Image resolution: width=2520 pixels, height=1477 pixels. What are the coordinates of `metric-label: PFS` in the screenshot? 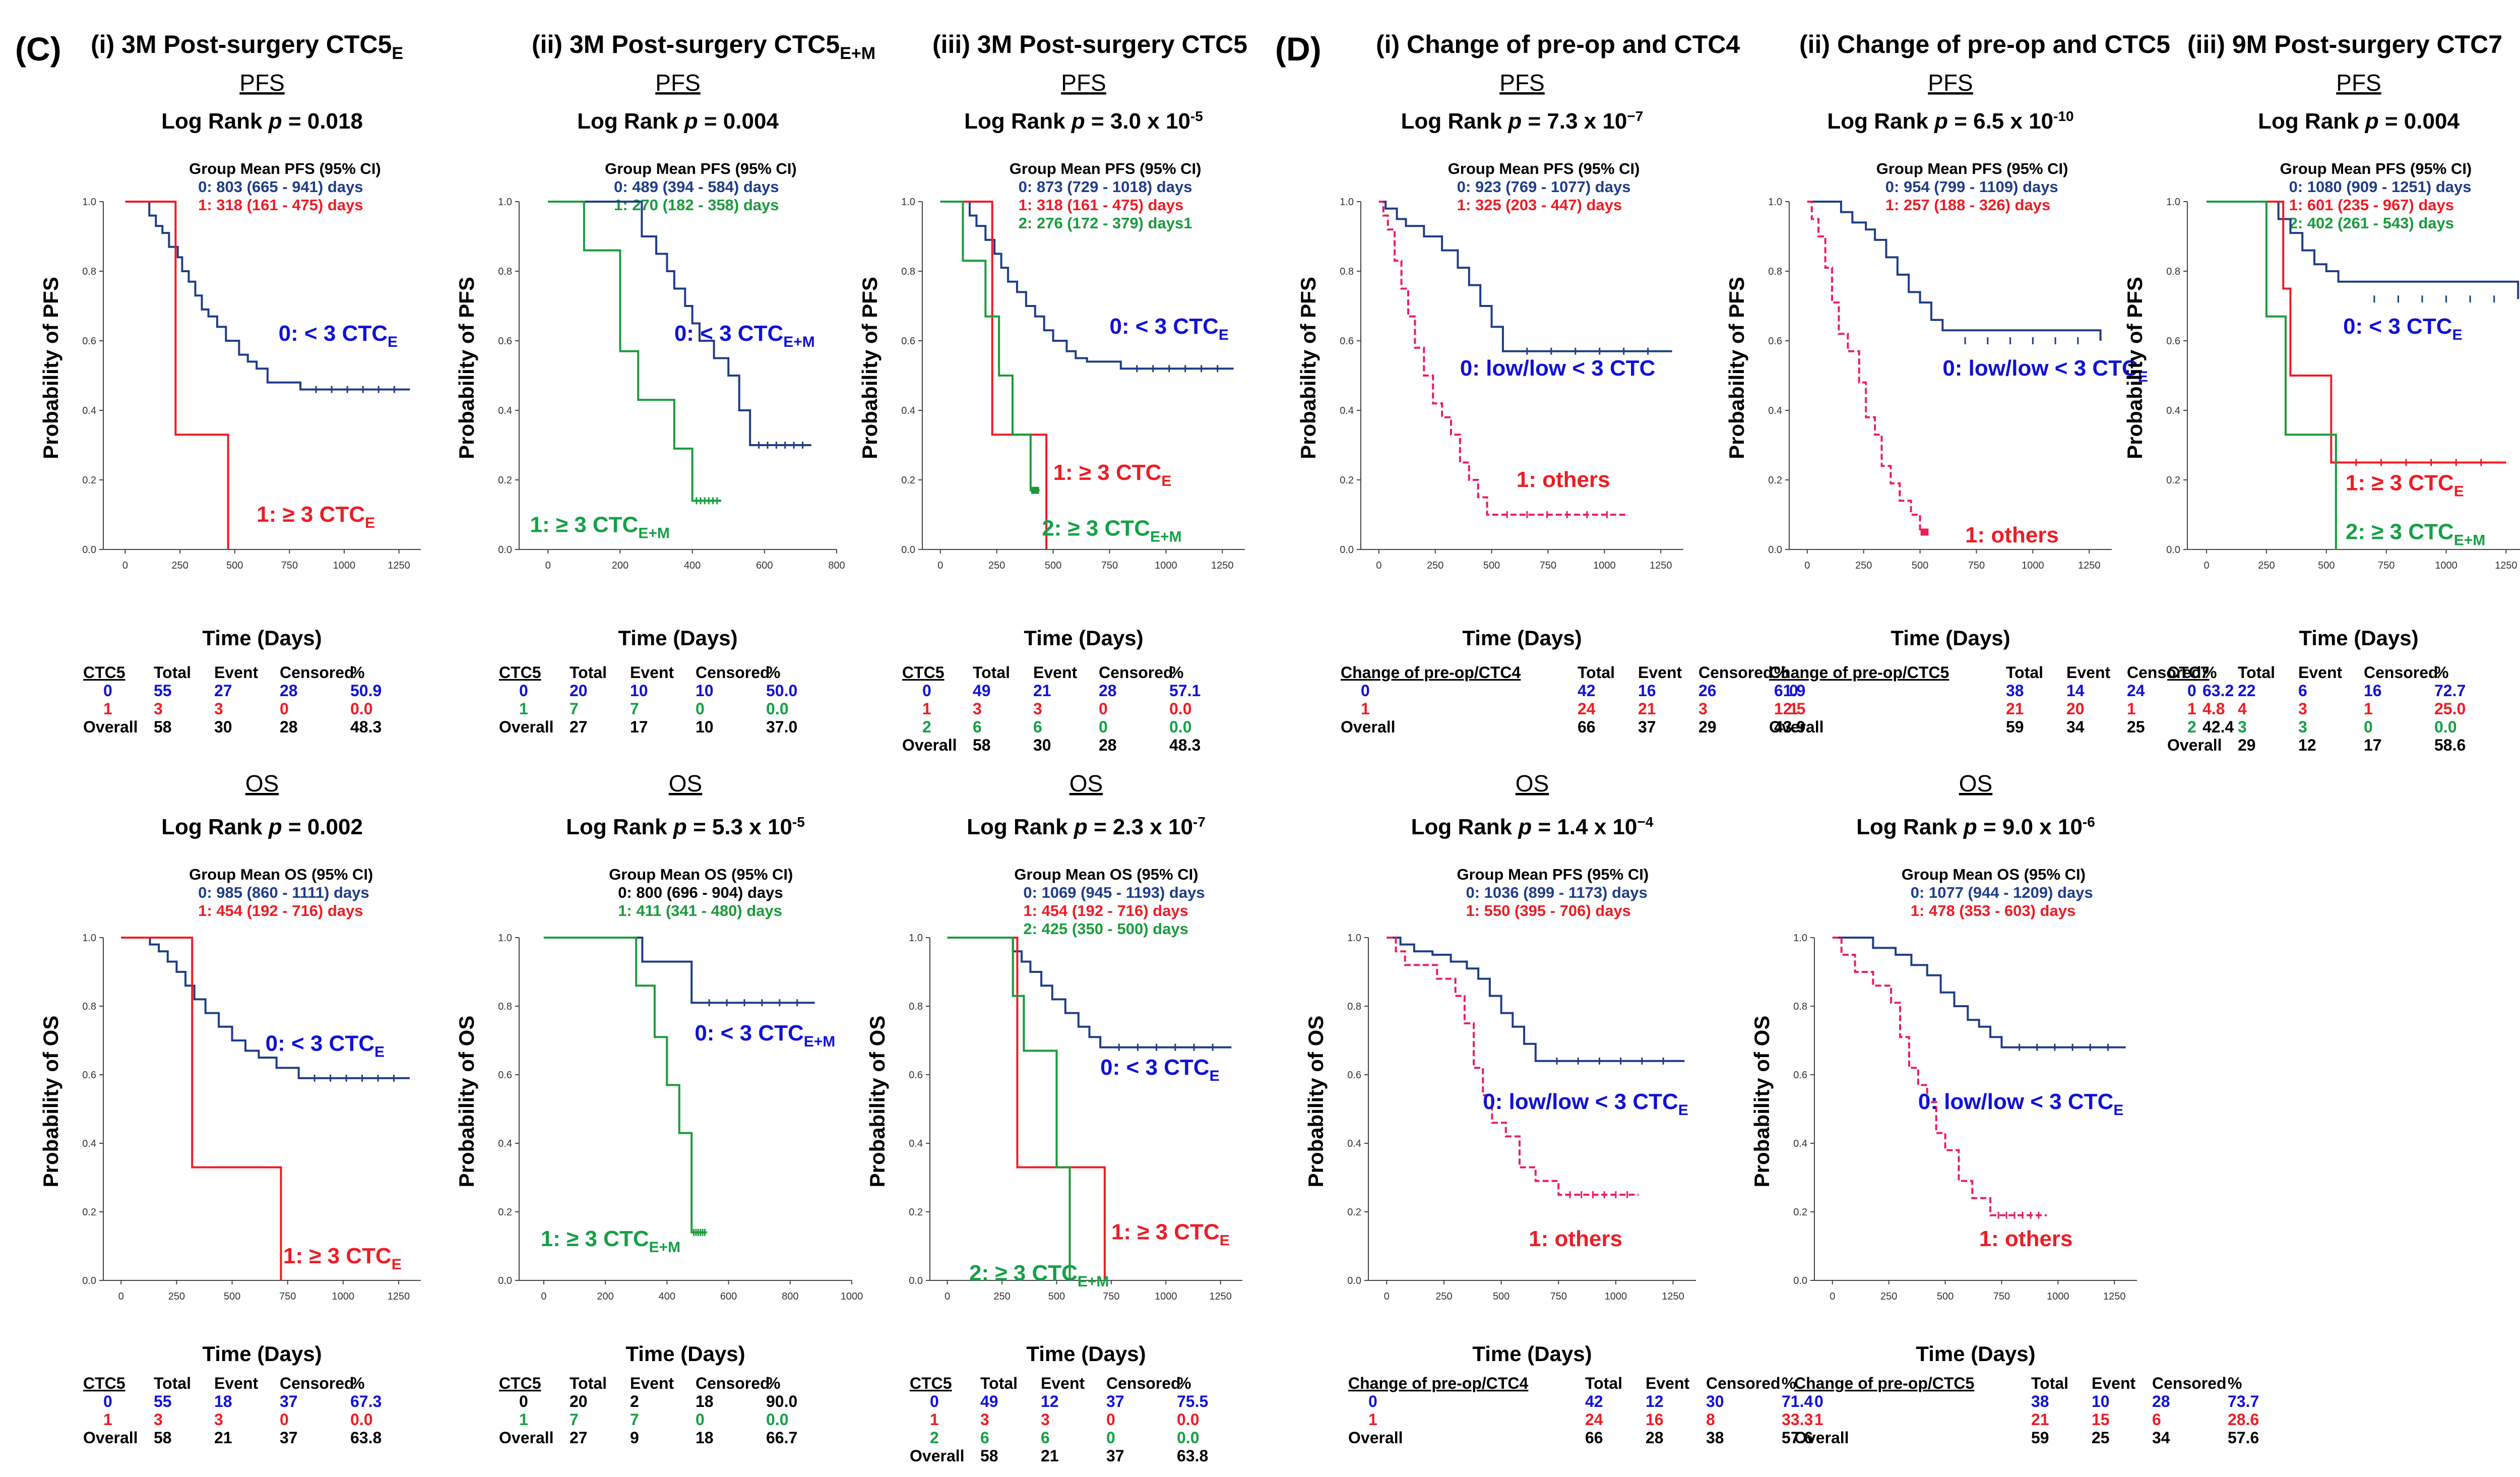 It's located at (2358, 83).